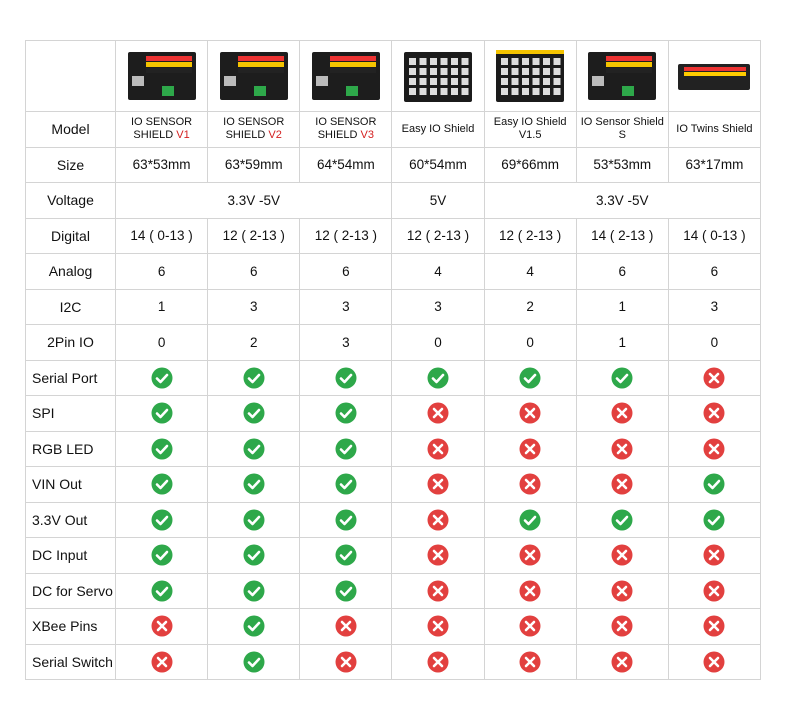 Image resolution: width=800 pixels, height=718 pixels. I want to click on model-cell: IO SENSOR SHIELD V2, so click(254, 129).